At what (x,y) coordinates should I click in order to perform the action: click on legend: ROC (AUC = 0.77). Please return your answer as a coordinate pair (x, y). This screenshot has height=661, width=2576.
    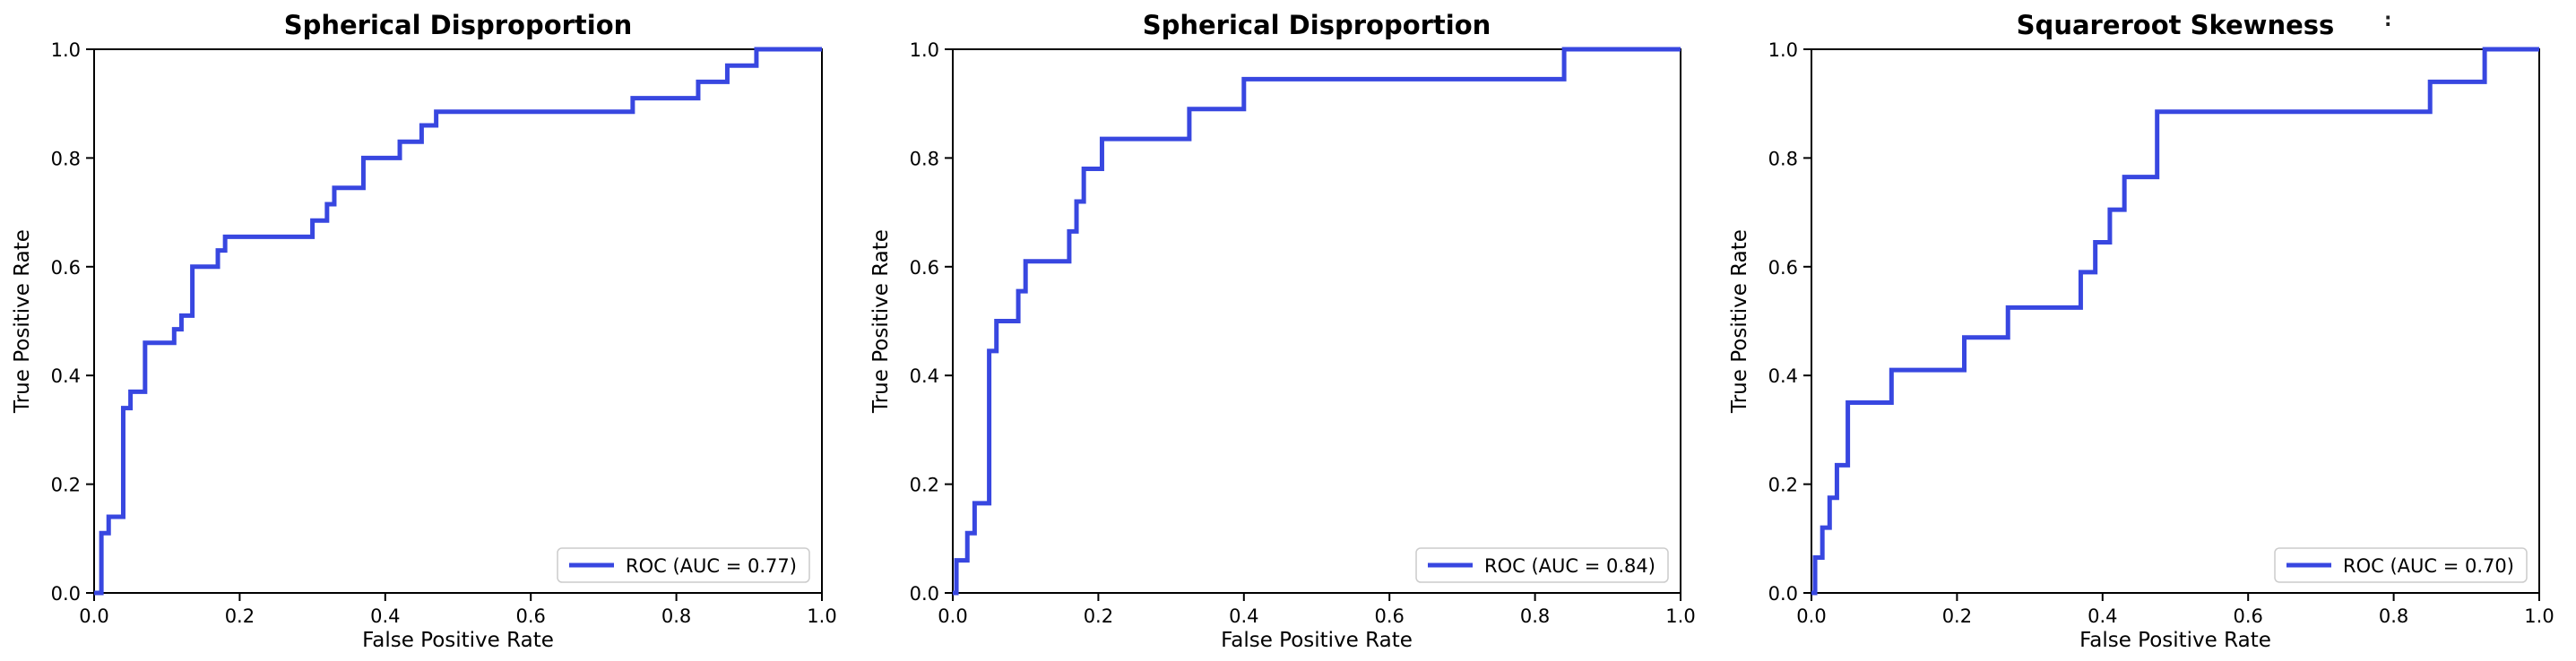
    Looking at the image, I should click on (683, 565).